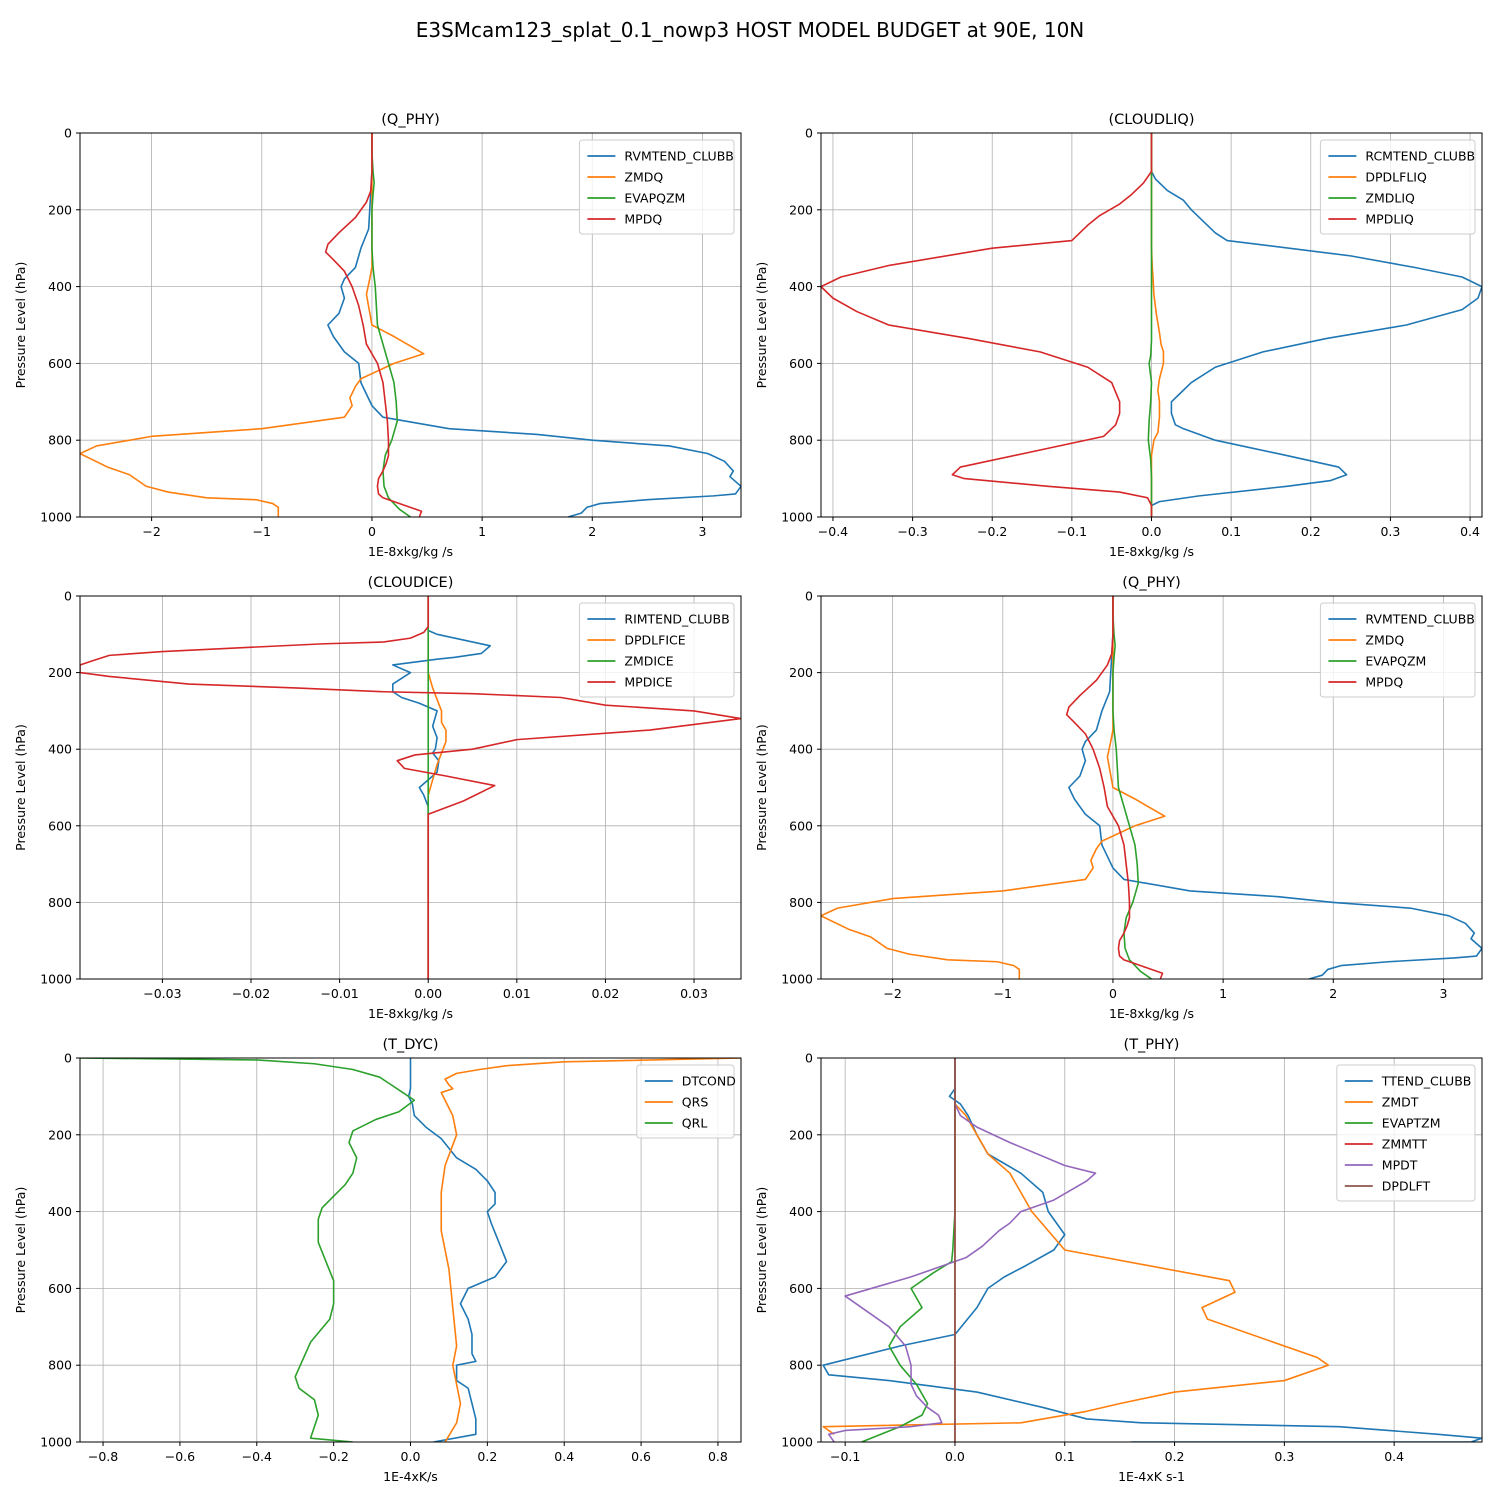 Image resolution: width=1500 pixels, height=1500 pixels. I want to click on series-line-rimtend_clubb, so click(441, 787).